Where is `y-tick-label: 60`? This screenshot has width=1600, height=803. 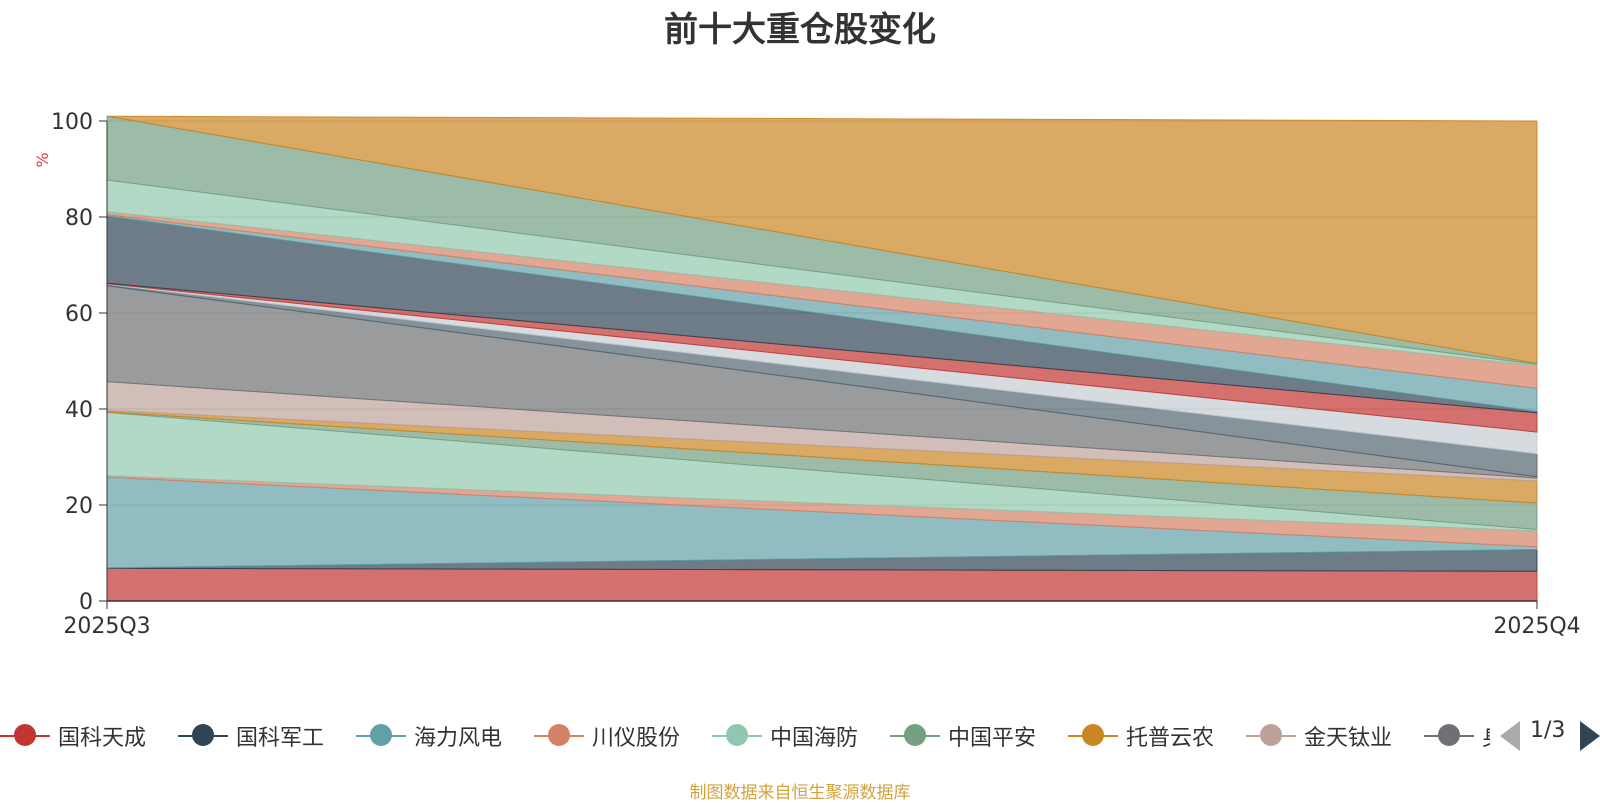
y-tick-label: 60 is located at coordinates (79, 314).